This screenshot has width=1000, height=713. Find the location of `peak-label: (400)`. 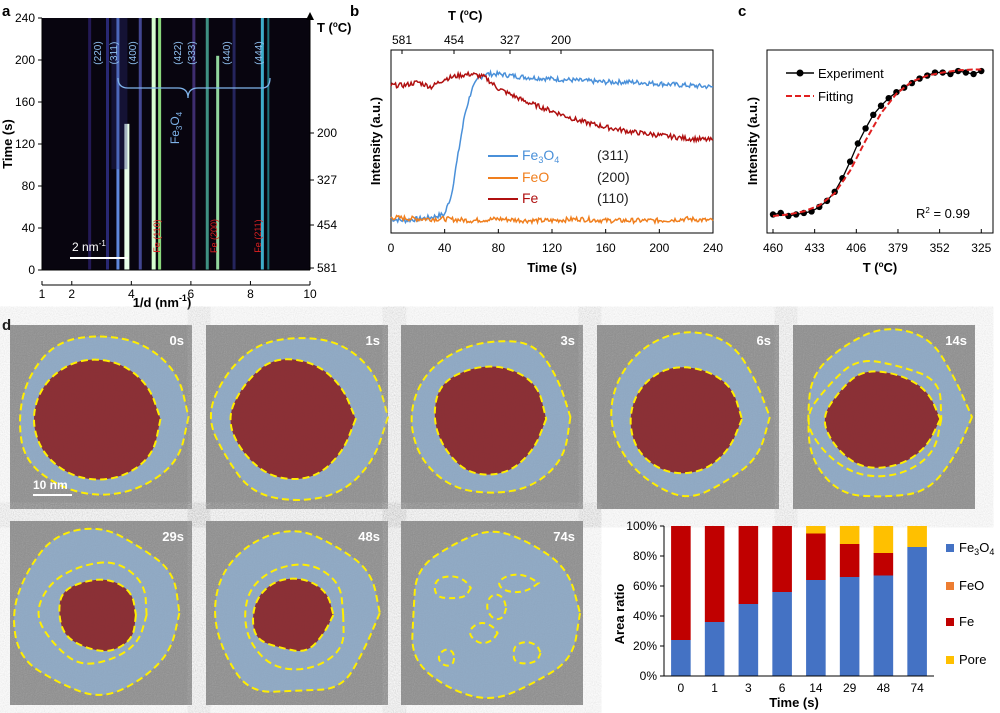

peak-label: (400) is located at coordinates (133, 52).